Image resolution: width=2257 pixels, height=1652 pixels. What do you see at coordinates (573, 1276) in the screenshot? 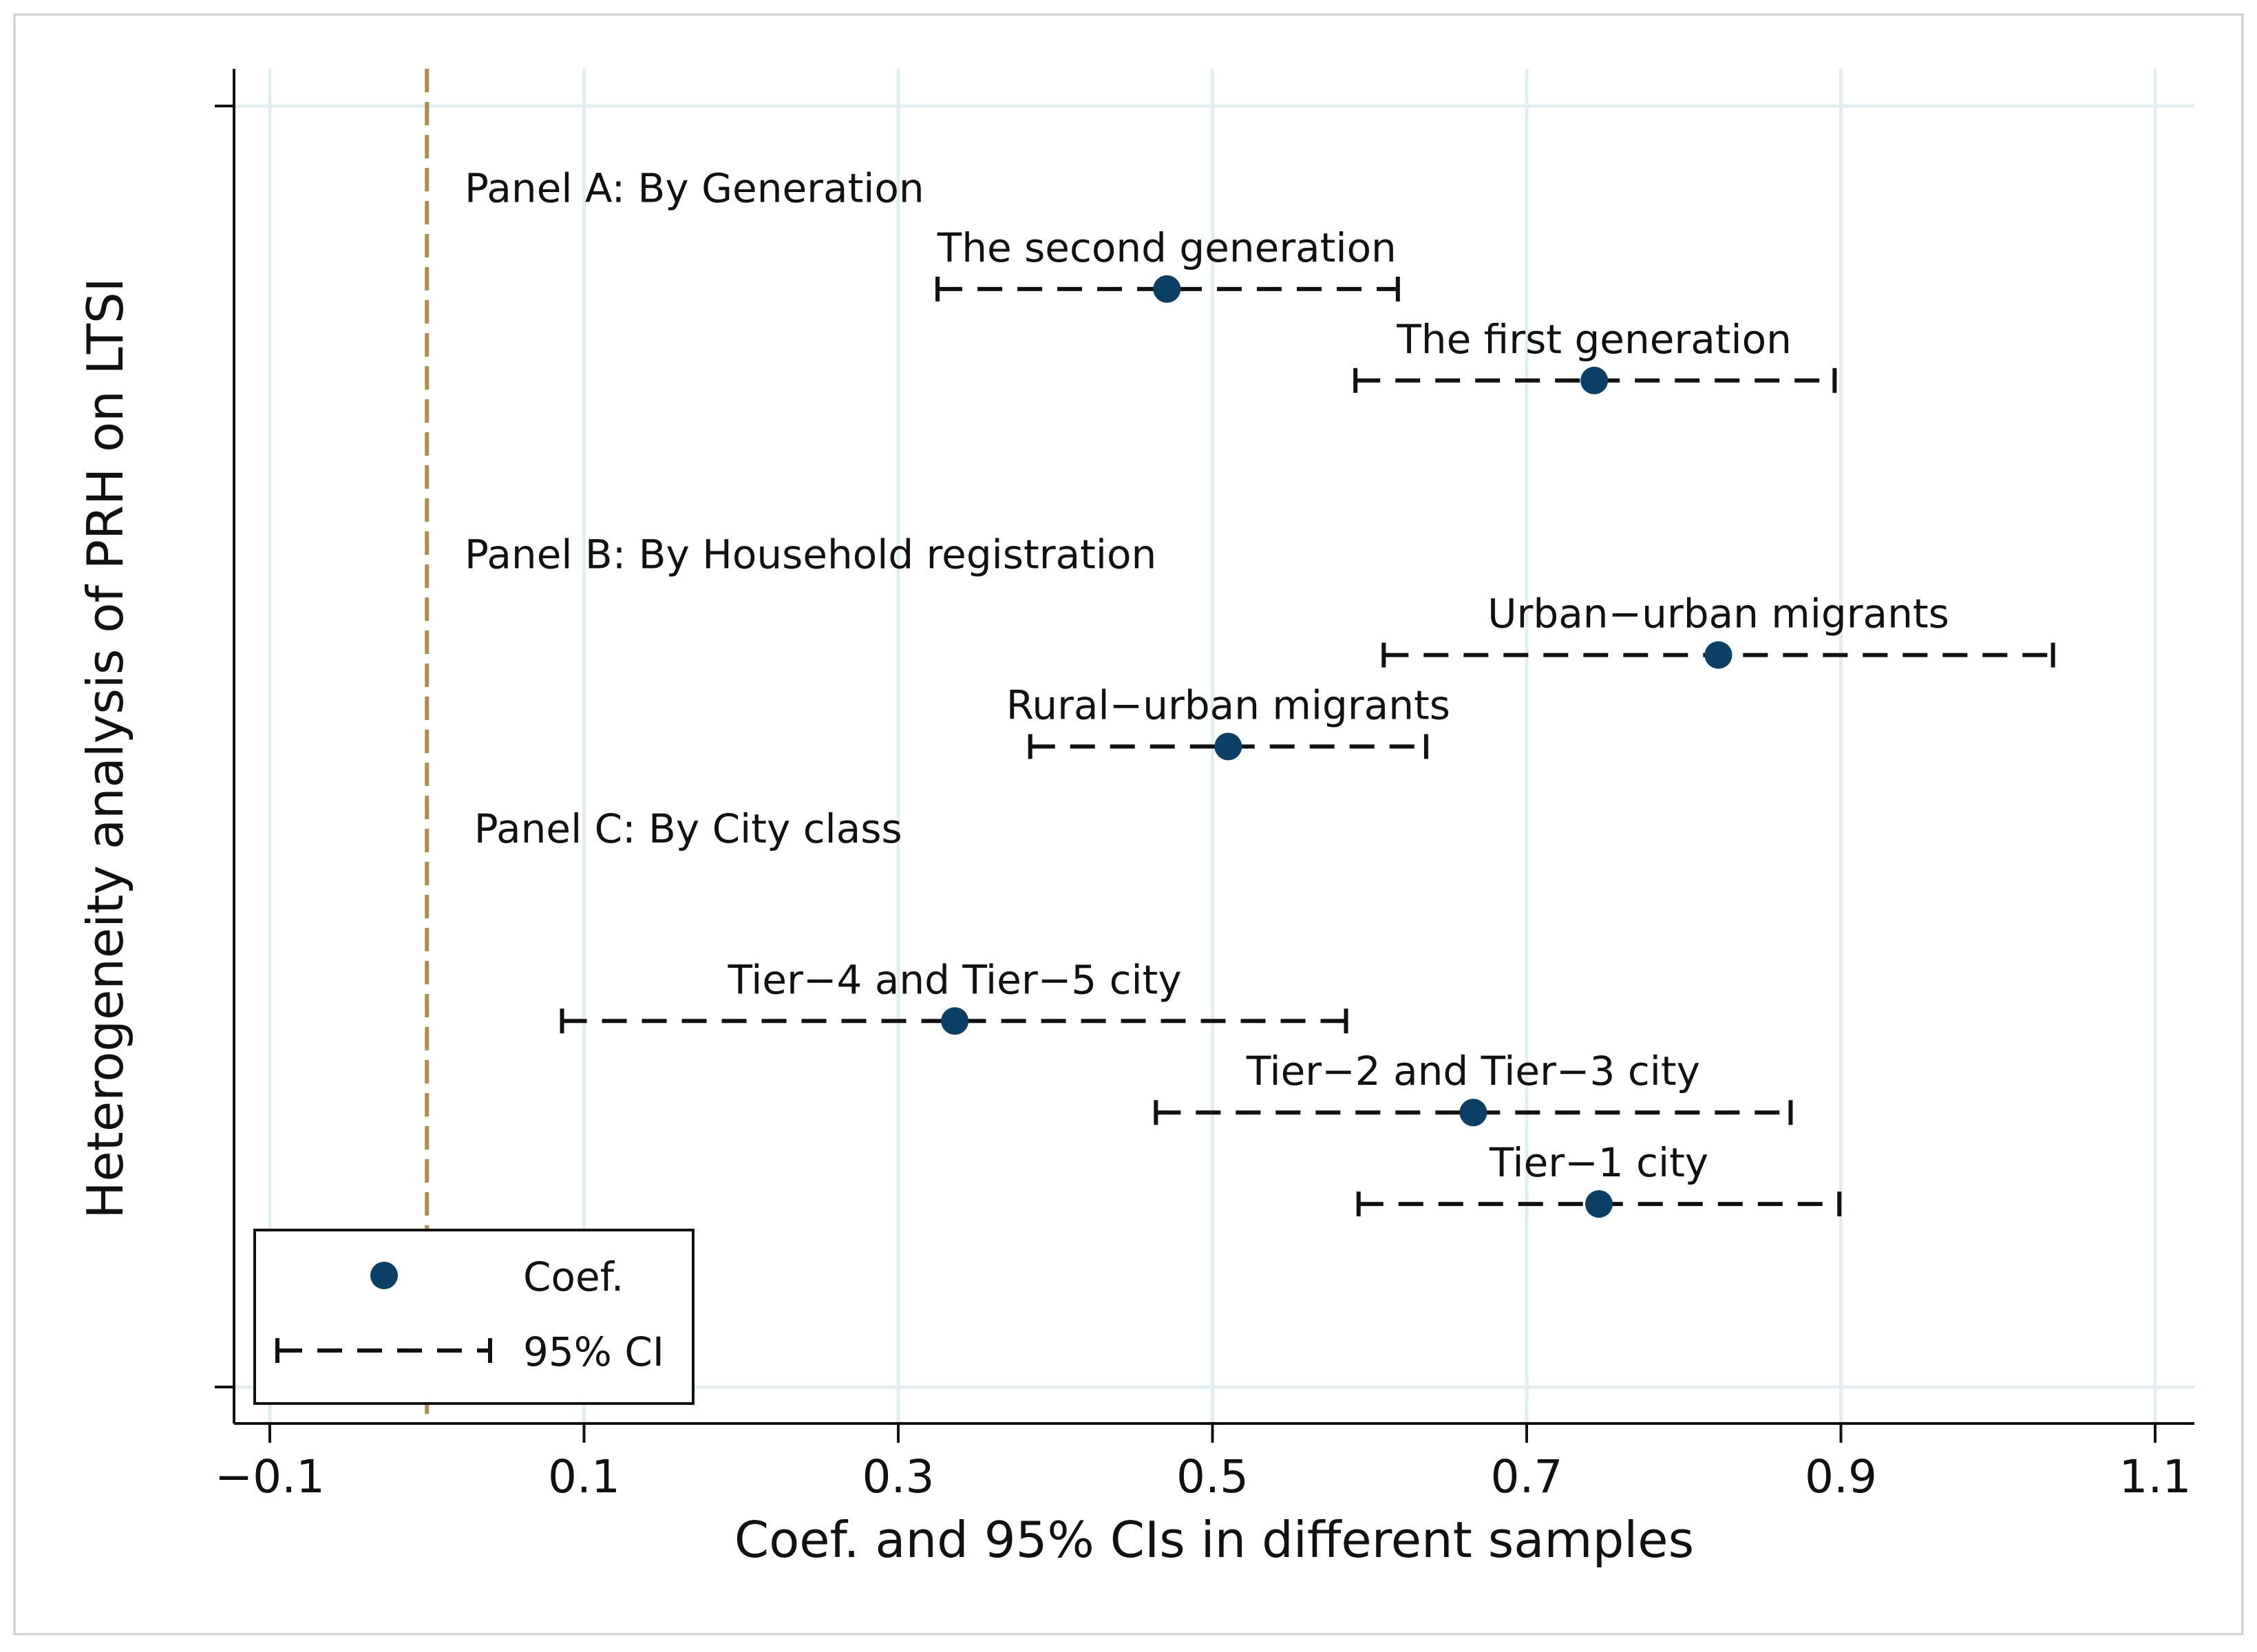
I see `legend-label-coef: Coef.` at bounding box center [573, 1276].